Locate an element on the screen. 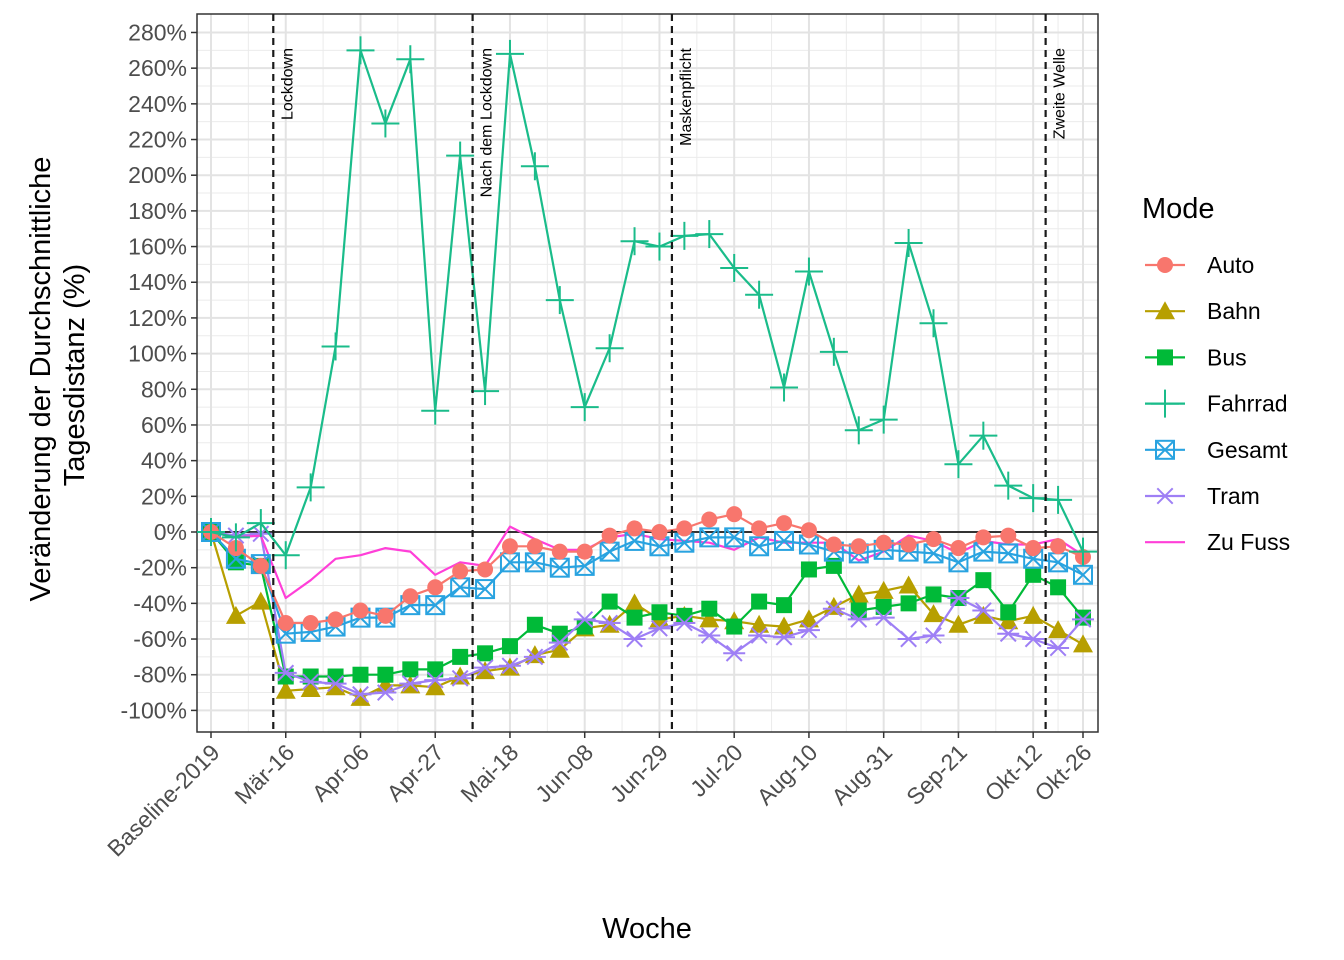 This screenshot has height=960, width=1344. y-axis-title-line-1: Veränderung der Durchschnittliche is located at coordinates (41, 379).